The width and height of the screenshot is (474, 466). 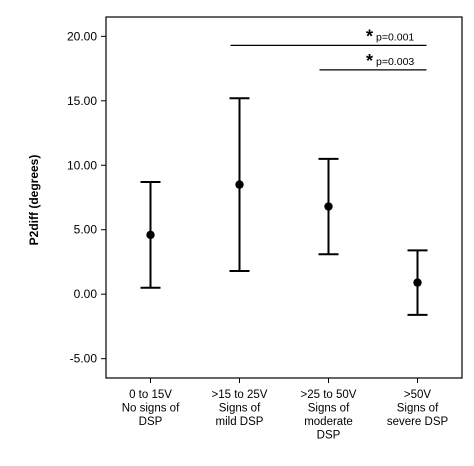 I want to click on y-axis: -5.00 0.00 5.00 10.00 15.00 20.00, so click(x=86, y=197).